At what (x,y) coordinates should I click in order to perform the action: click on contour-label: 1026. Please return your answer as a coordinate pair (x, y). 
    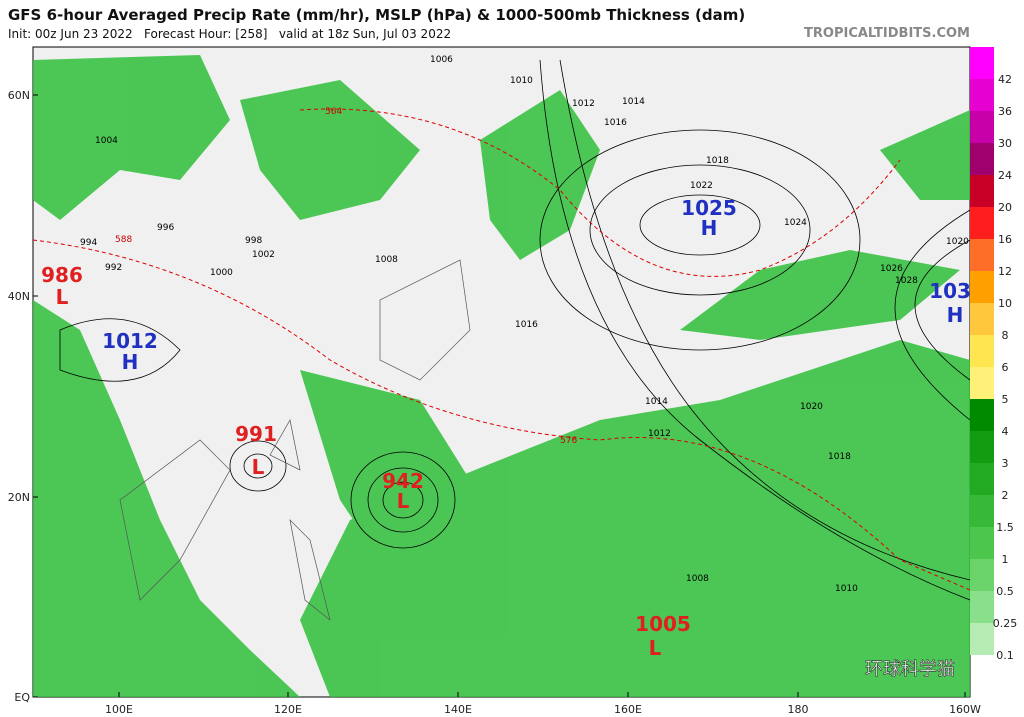
    Looking at the image, I should click on (891, 269).